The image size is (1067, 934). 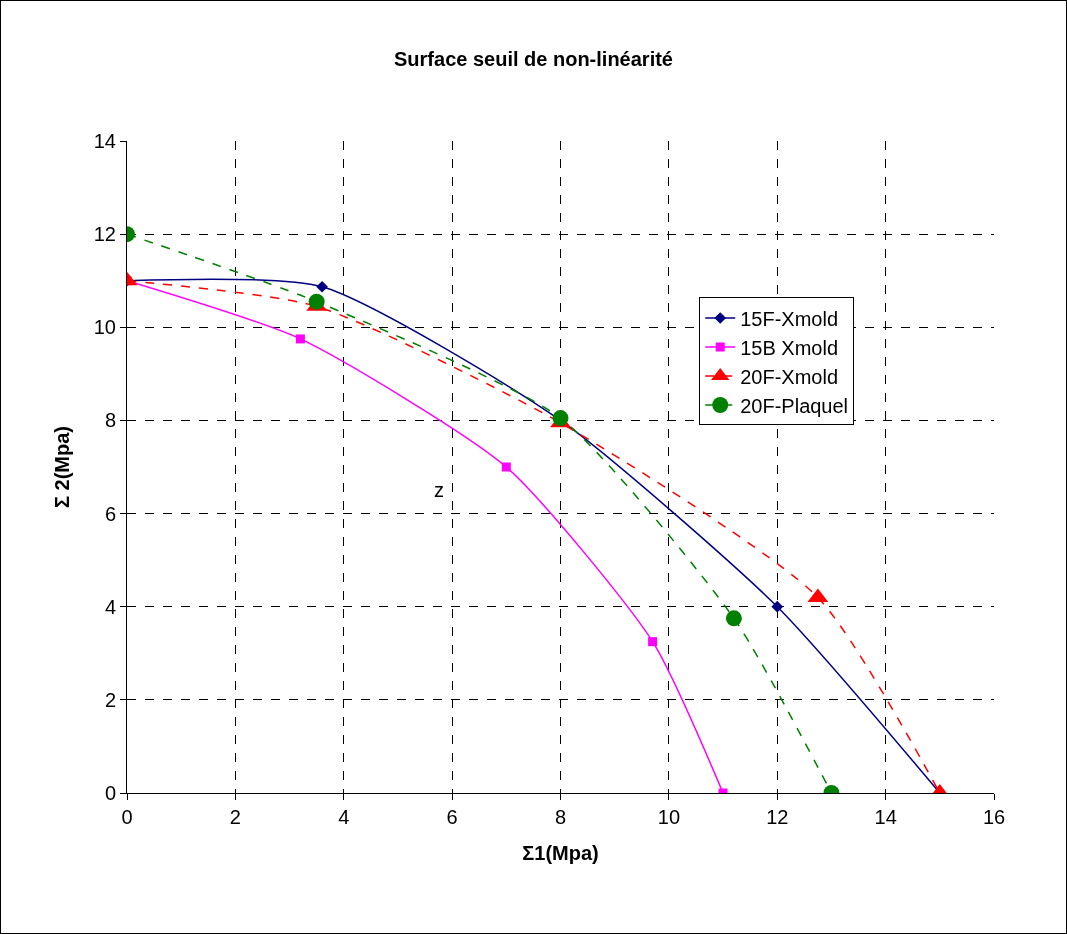 What do you see at coordinates (789, 376) in the screenshot?
I see `legend-label: 20F-Xmold` at bounding box center [789, 376].